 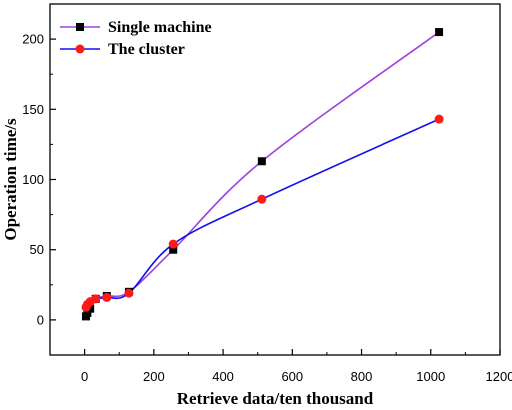 What do you see at coordinates (362, 376) in the screenshot?
I see `x-tick-label: 800` at bounding box center [362, 376].